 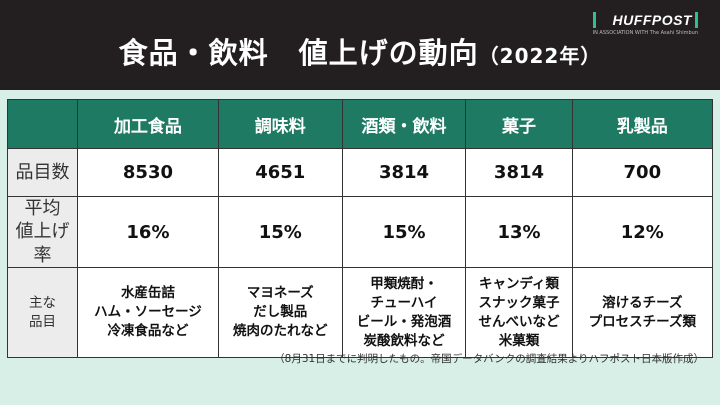 What do you see at coordinates (42, 172) in the screenshot?
I see `row-label: 品目数` at bounding box center [42, 172].